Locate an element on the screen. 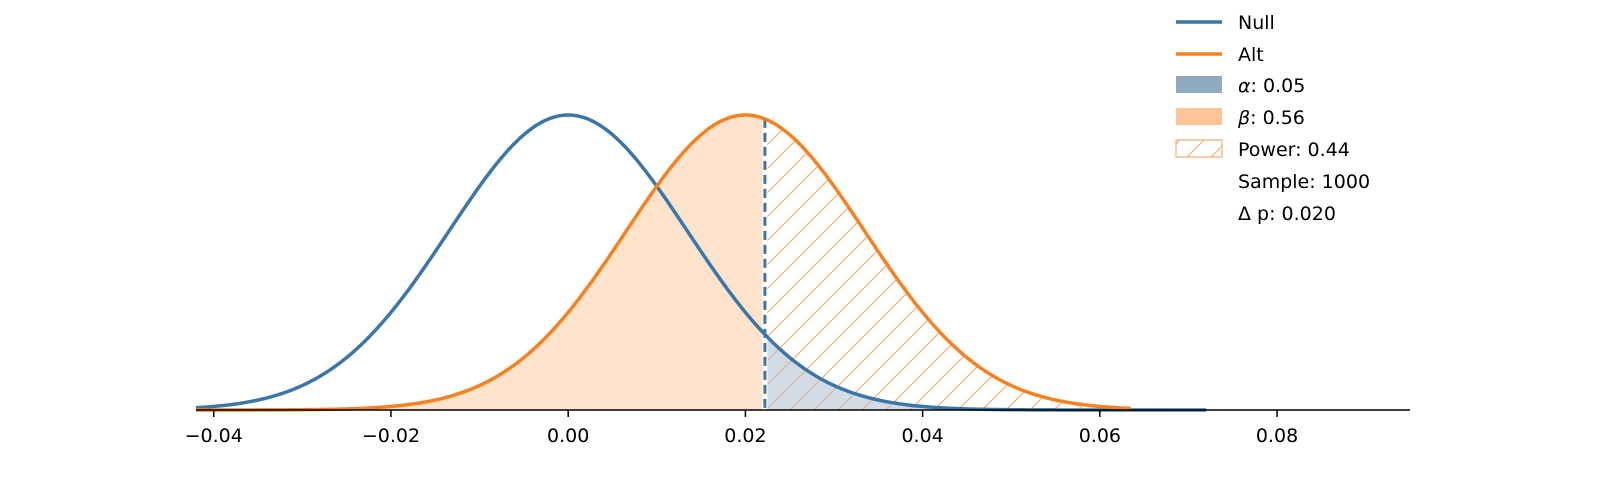 The height and width of the screenshot is (480, 1600). legend-entry-power: Power: 0.44 is located at coordinates (1262, 150).